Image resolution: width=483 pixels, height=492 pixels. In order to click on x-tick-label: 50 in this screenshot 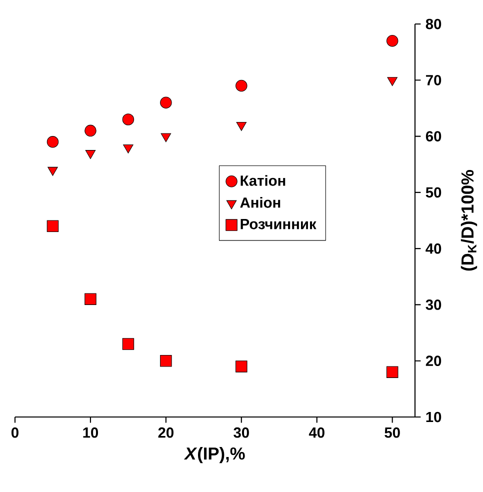, I will do `click(392, 432)`.